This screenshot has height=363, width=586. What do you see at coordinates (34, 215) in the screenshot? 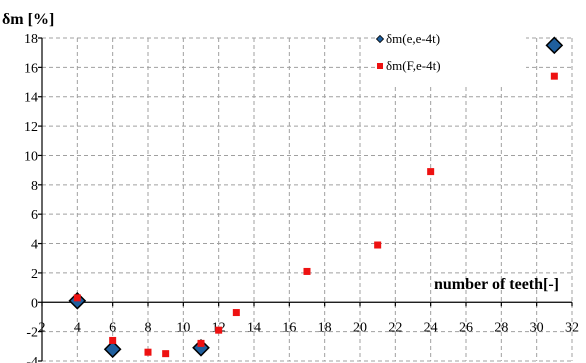
I see `y-tick-label: 6` at bounding box center [34, 215].